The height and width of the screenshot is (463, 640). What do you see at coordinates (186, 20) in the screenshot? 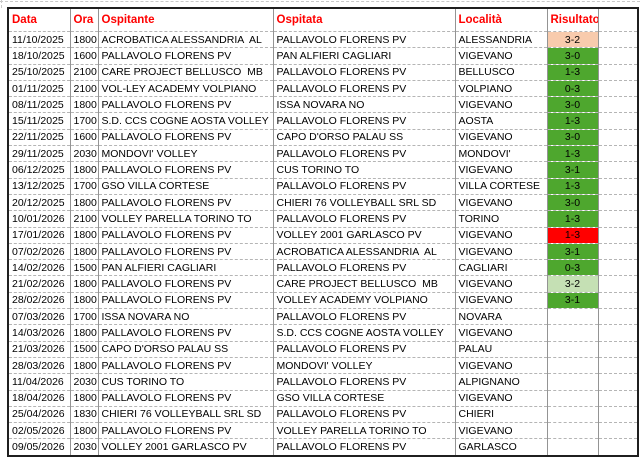
I see `column-header-ospitante: Ospitante` at bounding box center [186, 20].